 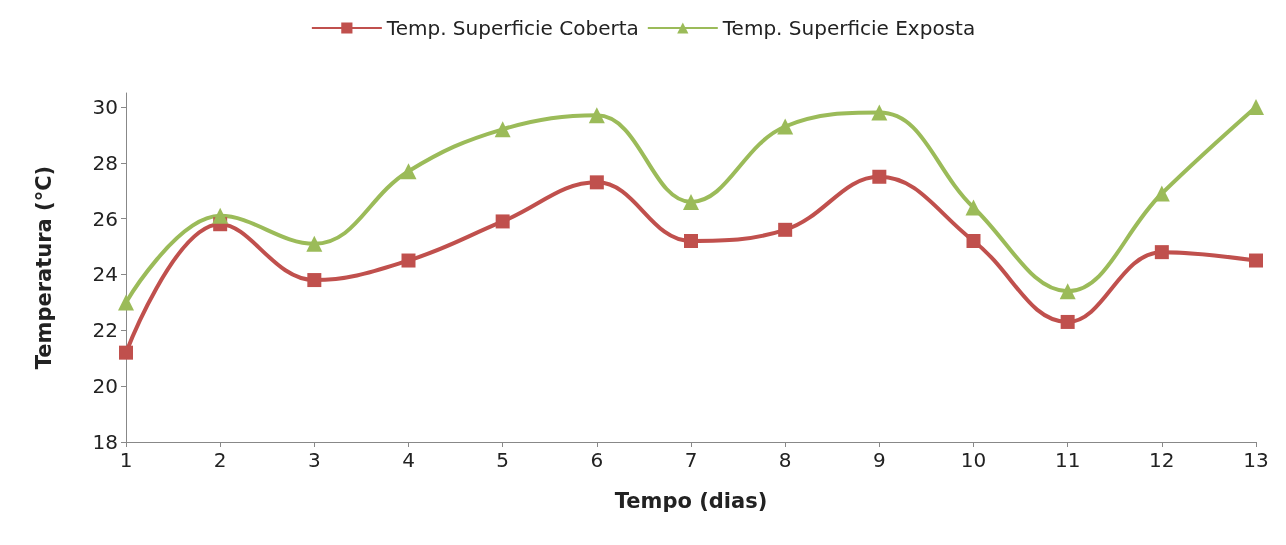 What do you see at coordinates (691, 500) in the screenshot?
I see `x-axis-title: Tempo (dias)` at bounding box center [691, 500].